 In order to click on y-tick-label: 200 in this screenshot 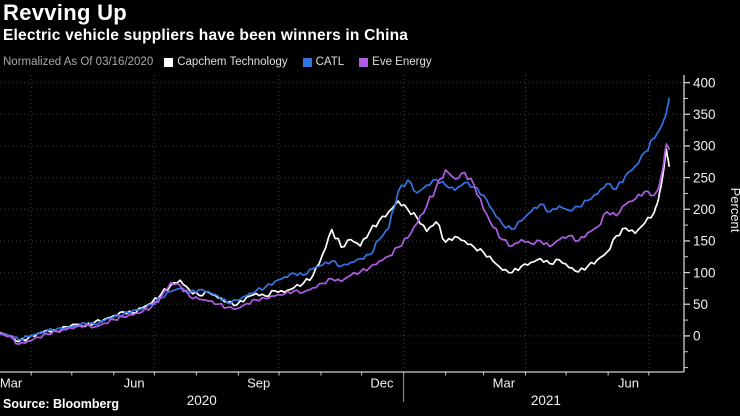, I will do `click(704, 209)`.